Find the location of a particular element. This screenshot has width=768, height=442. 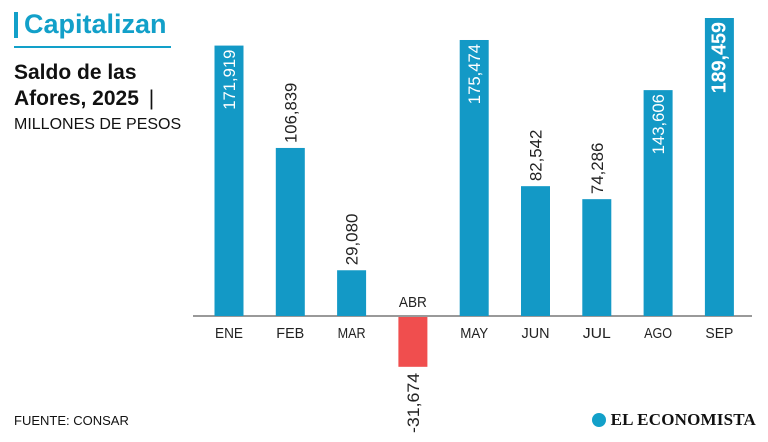

bar-mar is located at coordinates (352, 293).